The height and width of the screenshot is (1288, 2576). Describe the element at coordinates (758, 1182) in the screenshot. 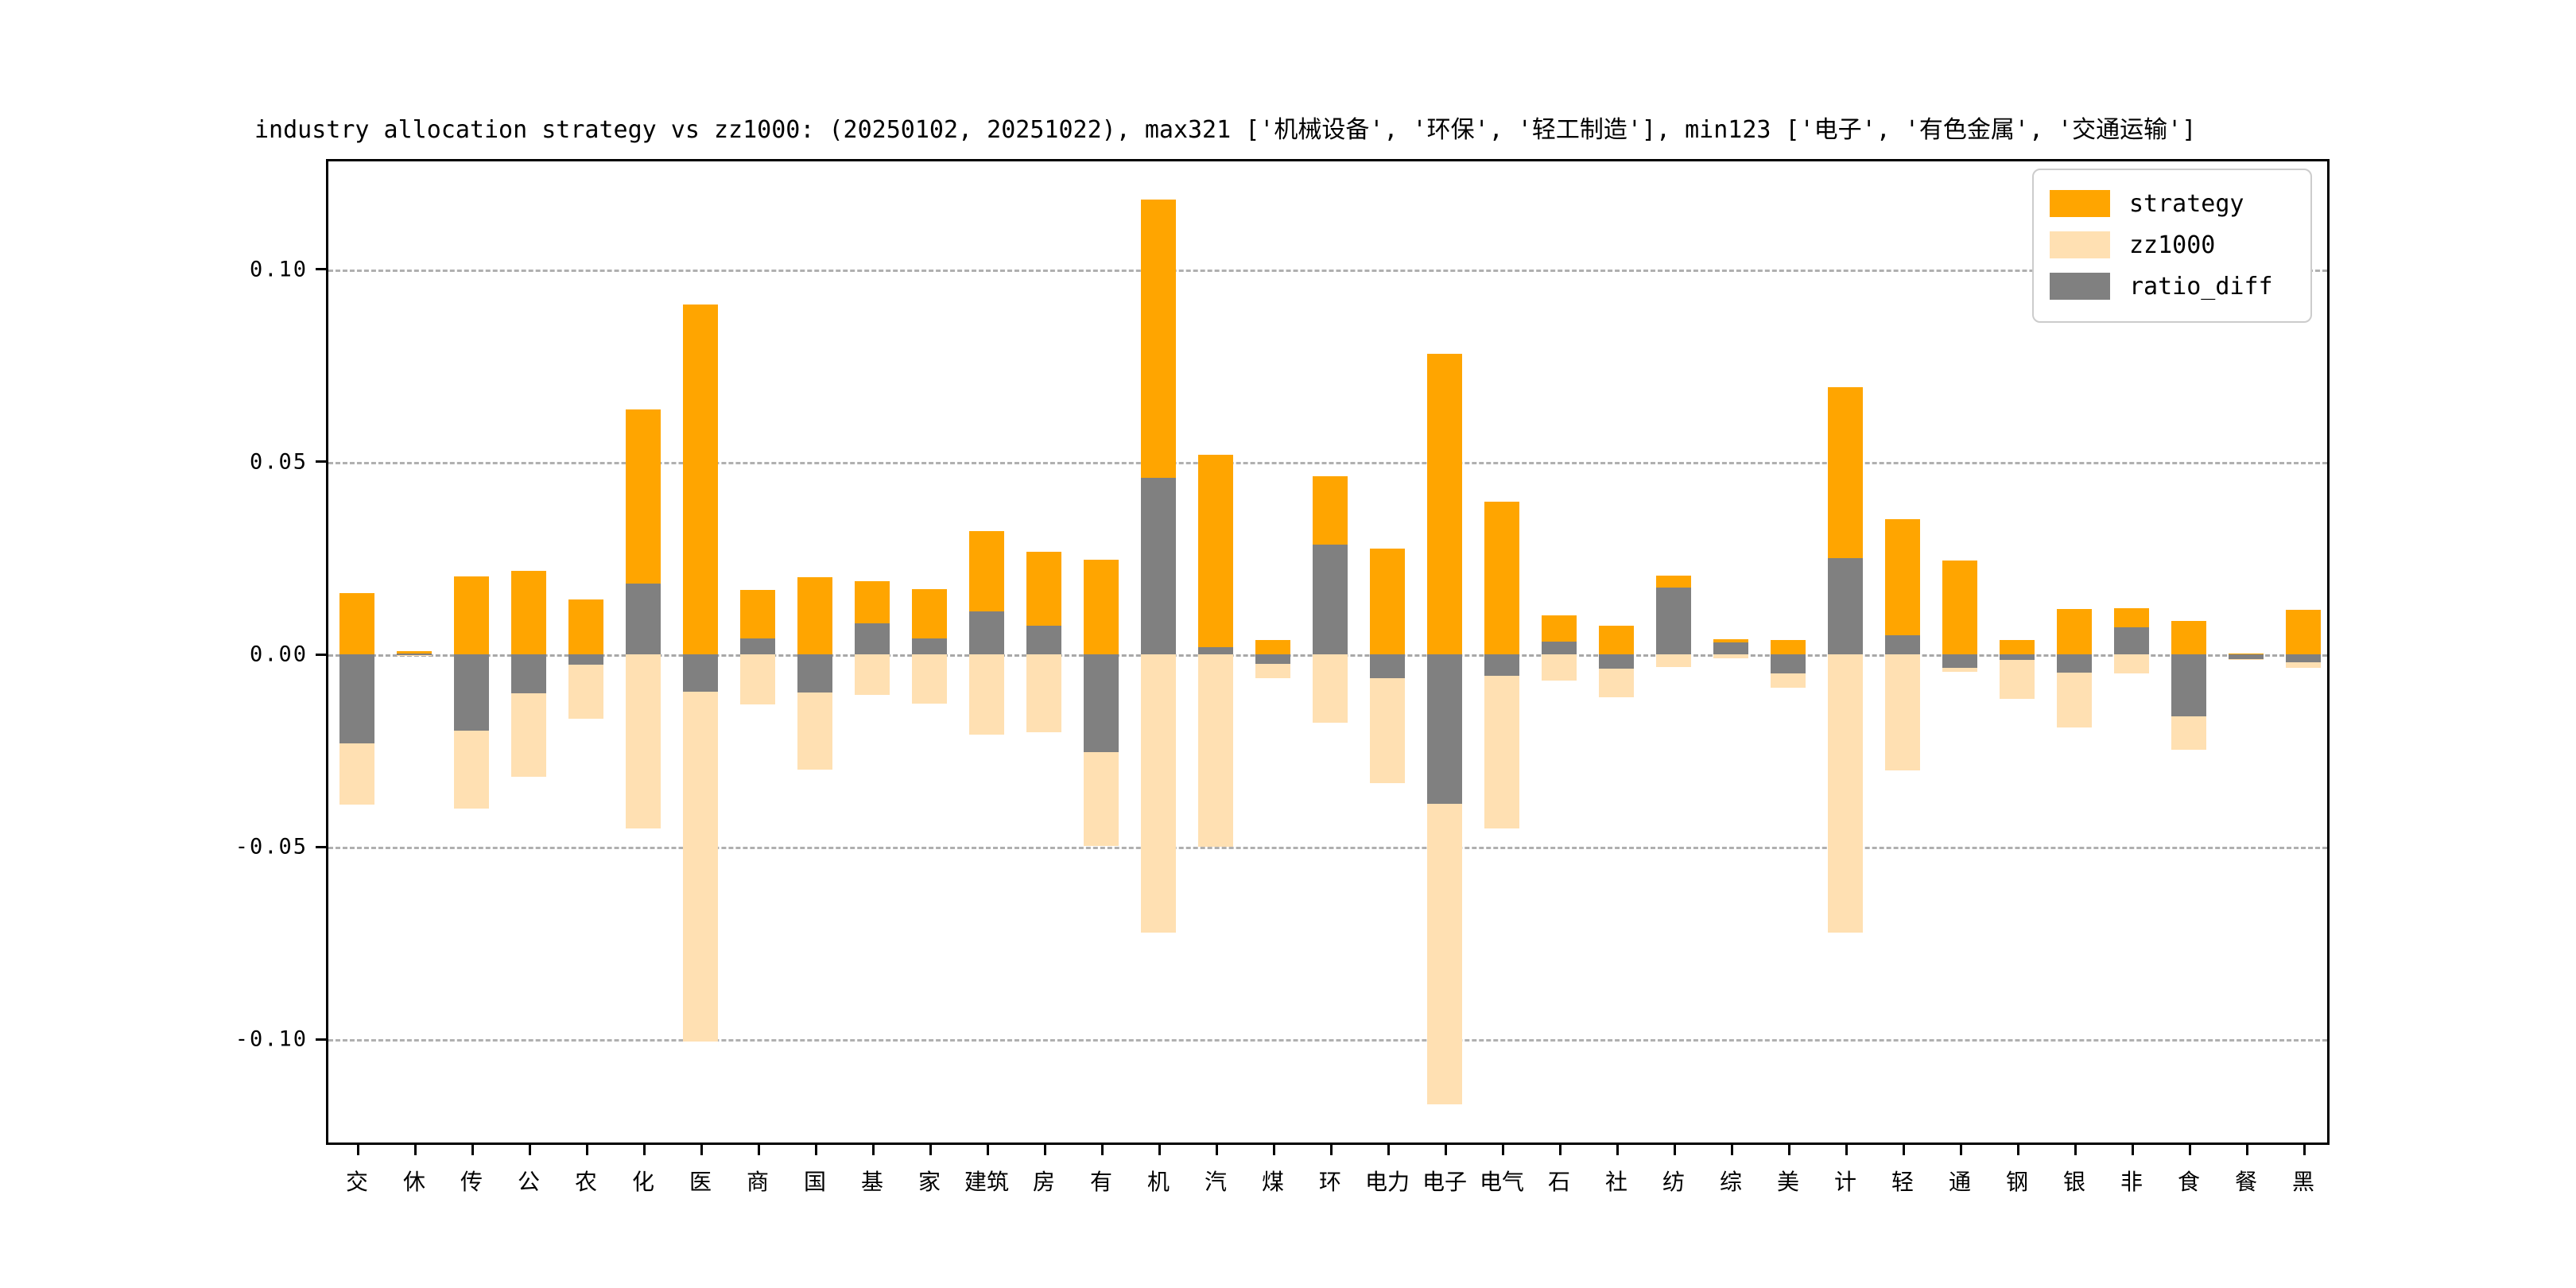

I see `x-tick-label: 商` at that location.